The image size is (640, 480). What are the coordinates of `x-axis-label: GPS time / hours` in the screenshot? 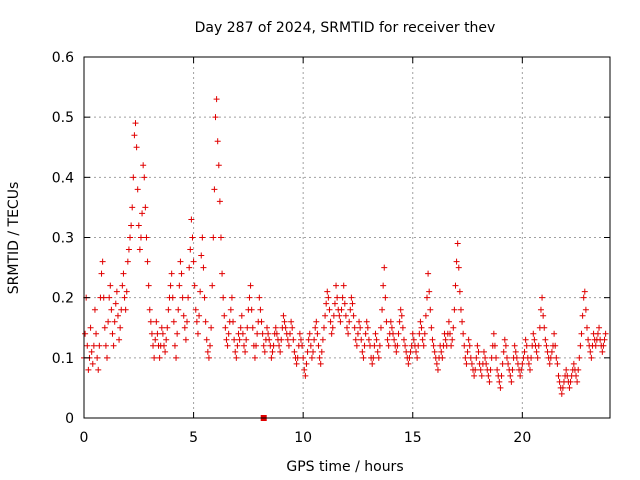 It's located at (344, 467).